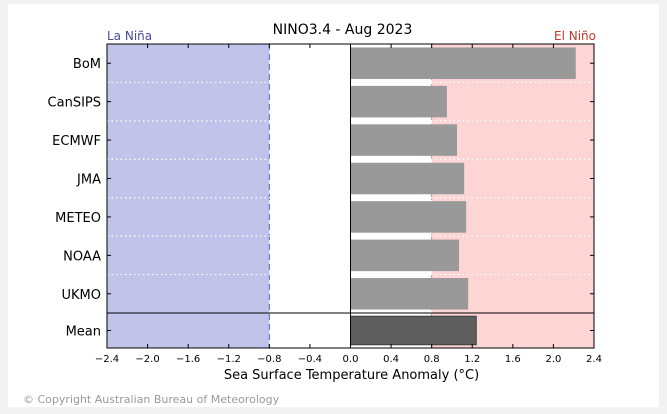  What do you see at coordinates (405, 255) in the screenshot?
I see `bar-noaa` at bounding box center [405, 255].